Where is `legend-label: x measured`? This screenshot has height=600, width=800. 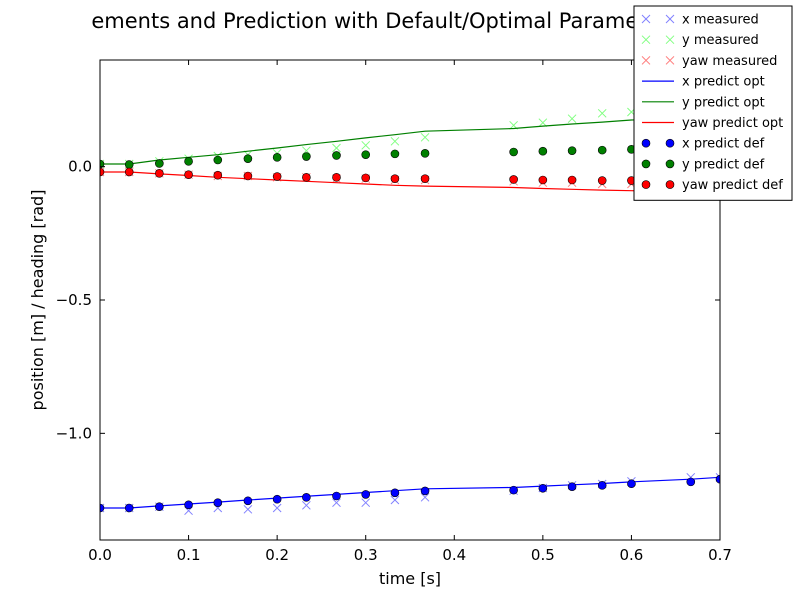
legend-label: x measured is located at coordinates (720, 20).